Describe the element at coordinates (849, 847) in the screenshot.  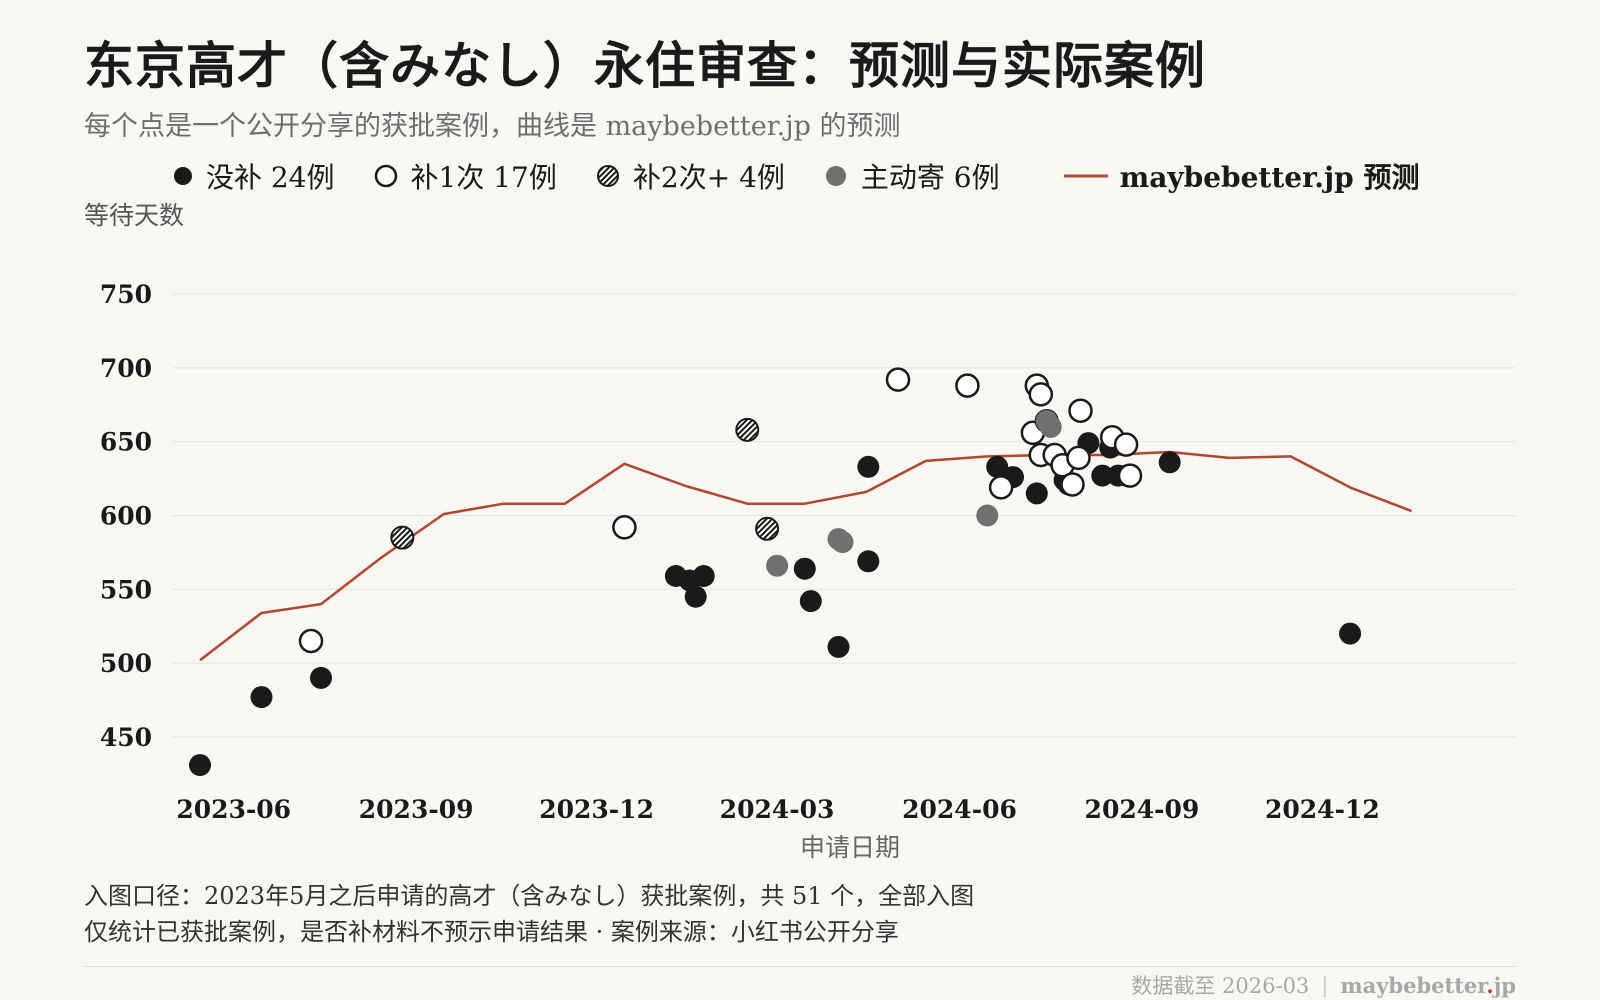
I see `x-axis-title: 申请日期` at that location.